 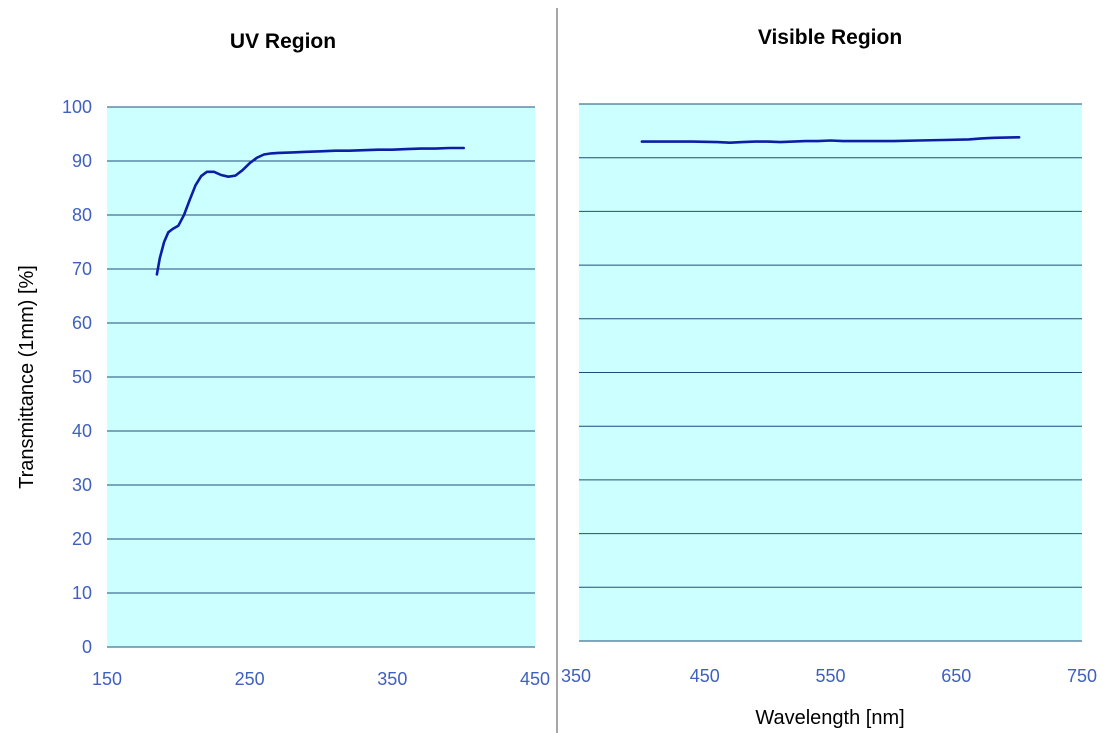 I want to click on uv-y-tick-label: 50, so click(x=82, y=377).